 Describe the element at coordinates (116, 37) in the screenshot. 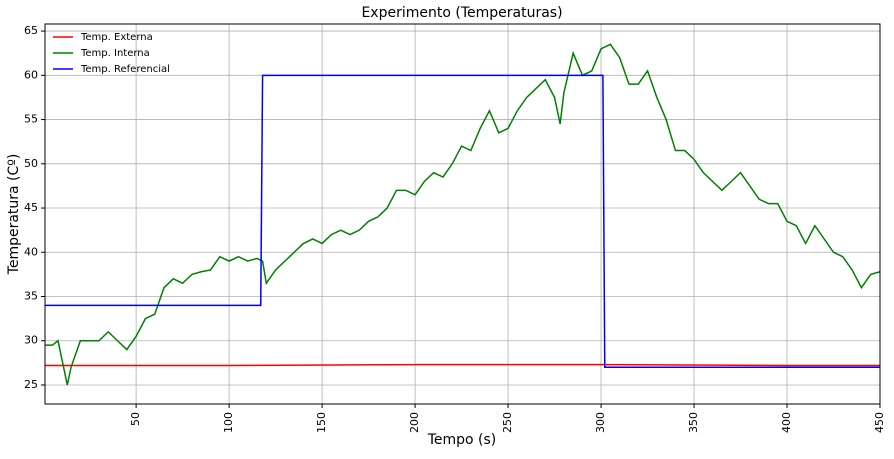

I see `legend-label: Temp. Externa` at that location.